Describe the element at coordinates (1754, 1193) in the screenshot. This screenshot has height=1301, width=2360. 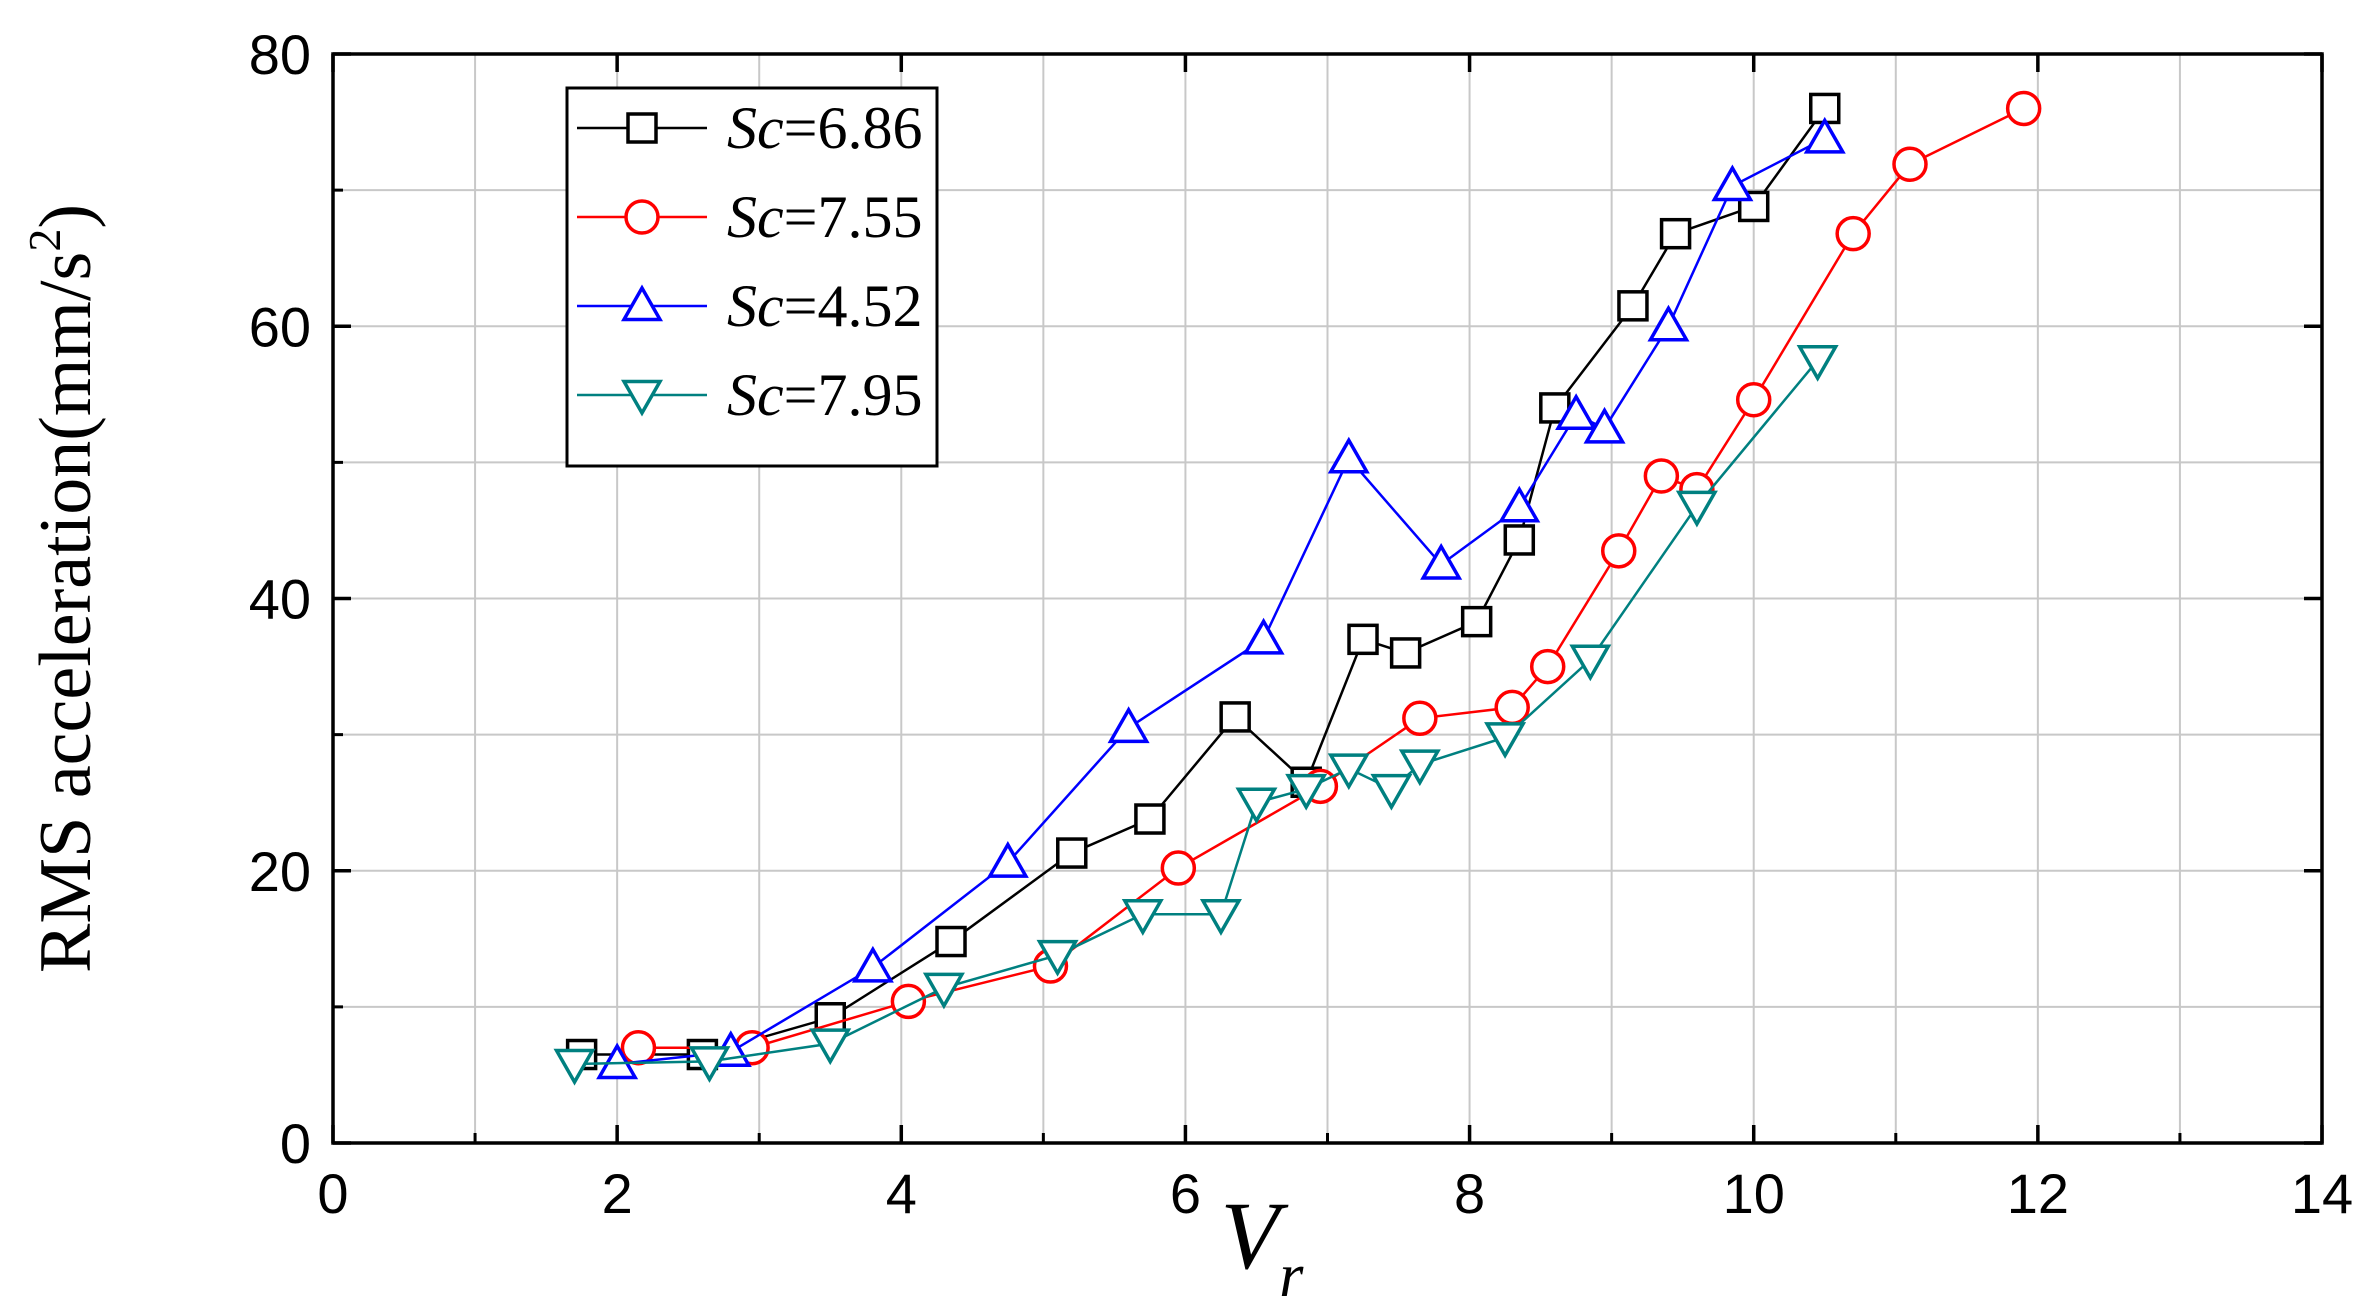
I see `x-tick-label: 10` at that location.